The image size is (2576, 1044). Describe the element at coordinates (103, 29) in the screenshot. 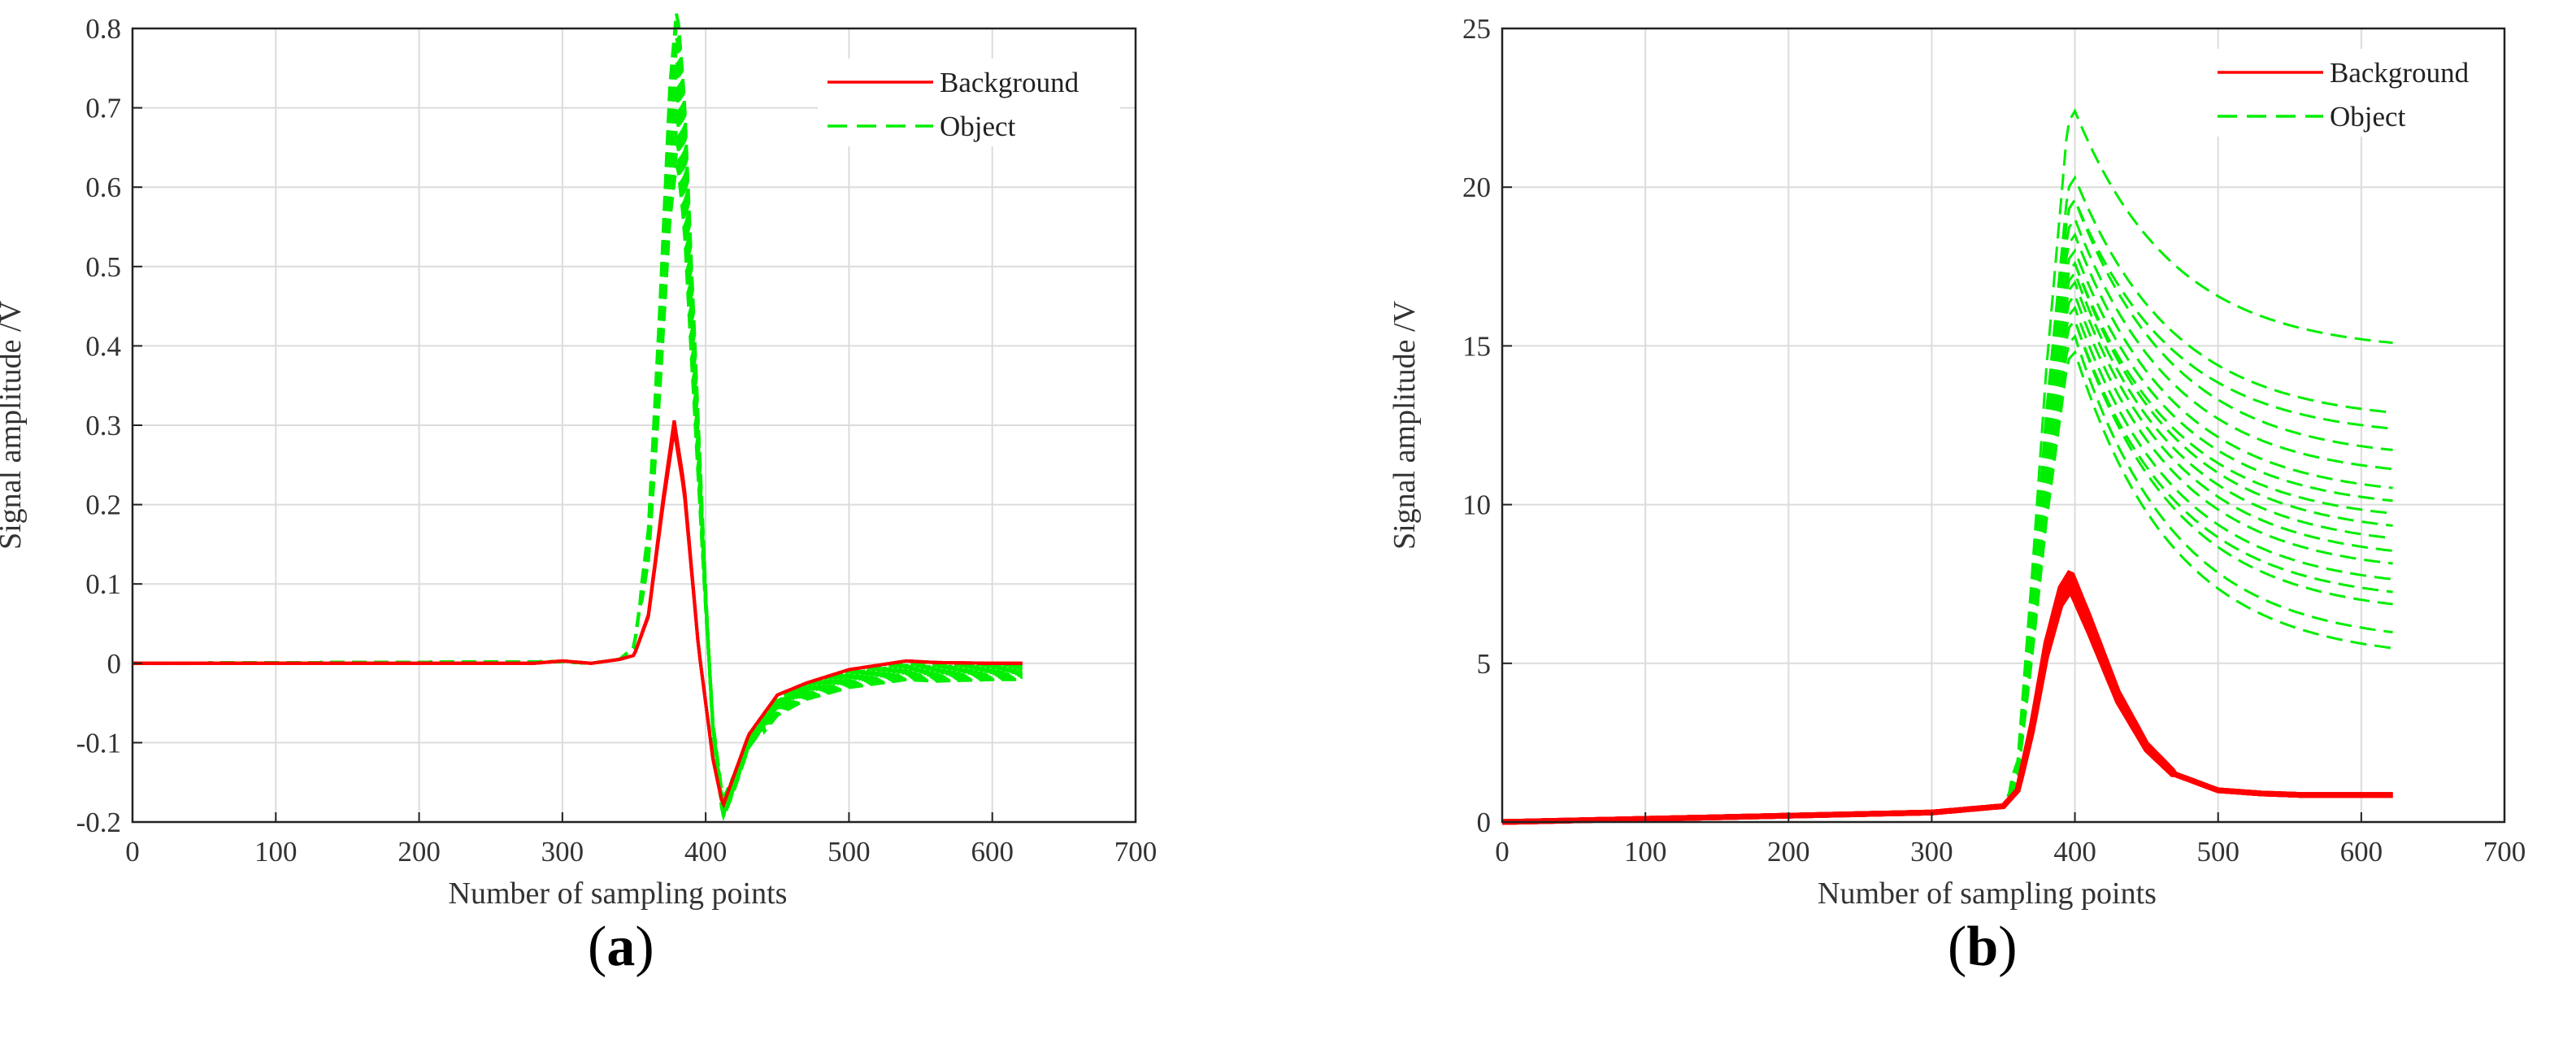

I see `y-tick-label: 0.8` at that location.